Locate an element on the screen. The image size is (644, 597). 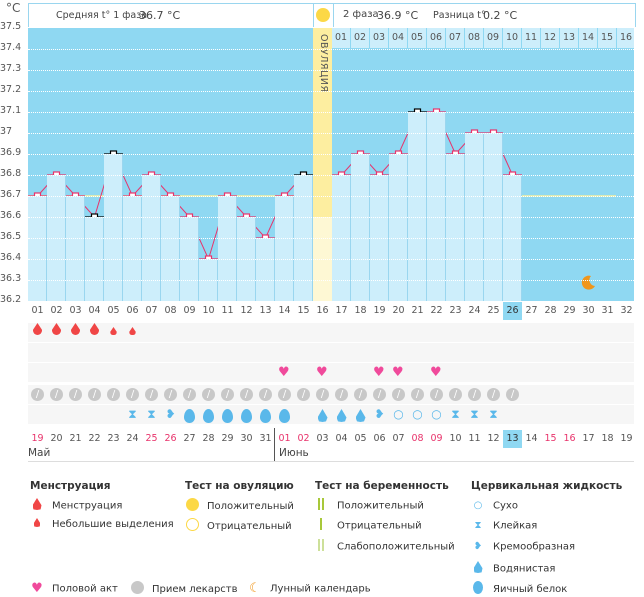
fluid-watery-legend: Водянистая is located at coordinates (513, 568).